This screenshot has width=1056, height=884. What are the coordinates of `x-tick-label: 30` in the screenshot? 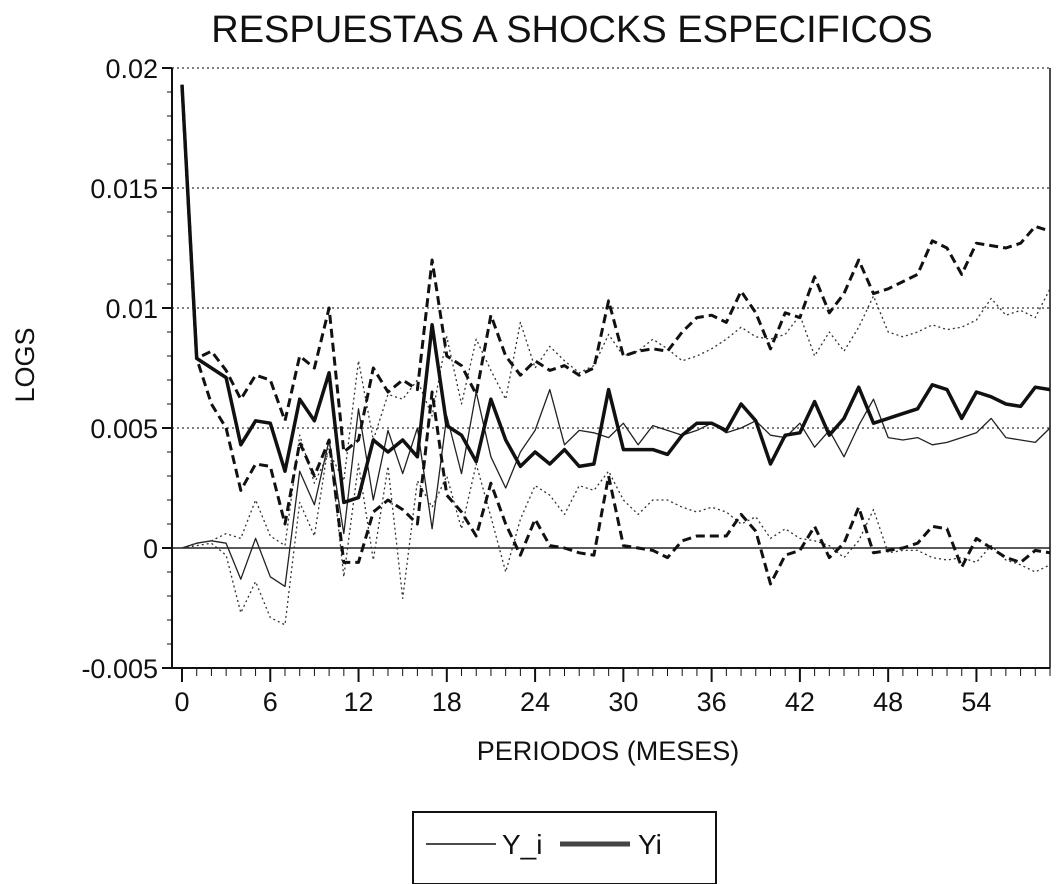 It's located at (623, 702).